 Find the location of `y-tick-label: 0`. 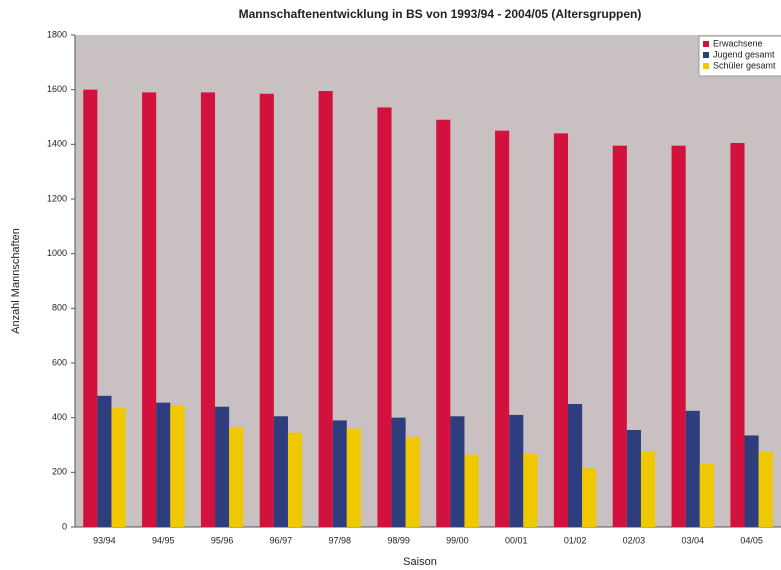

y-tick-label: 0 is located at coordinates (64, 526).